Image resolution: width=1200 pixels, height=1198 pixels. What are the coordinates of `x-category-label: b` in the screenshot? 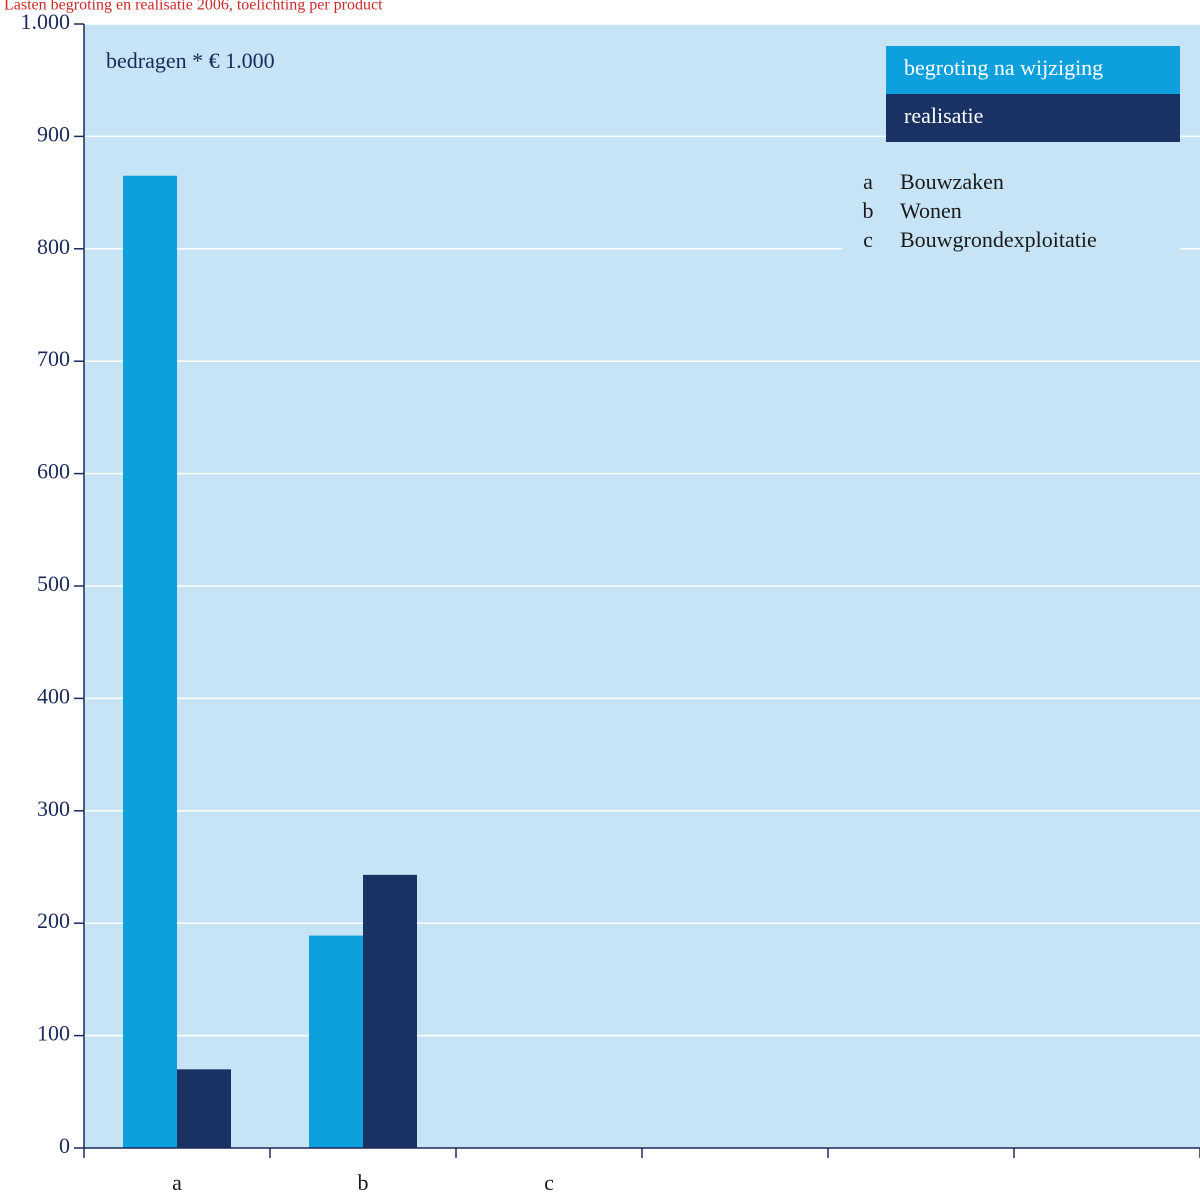 It's located at (363, 1182).